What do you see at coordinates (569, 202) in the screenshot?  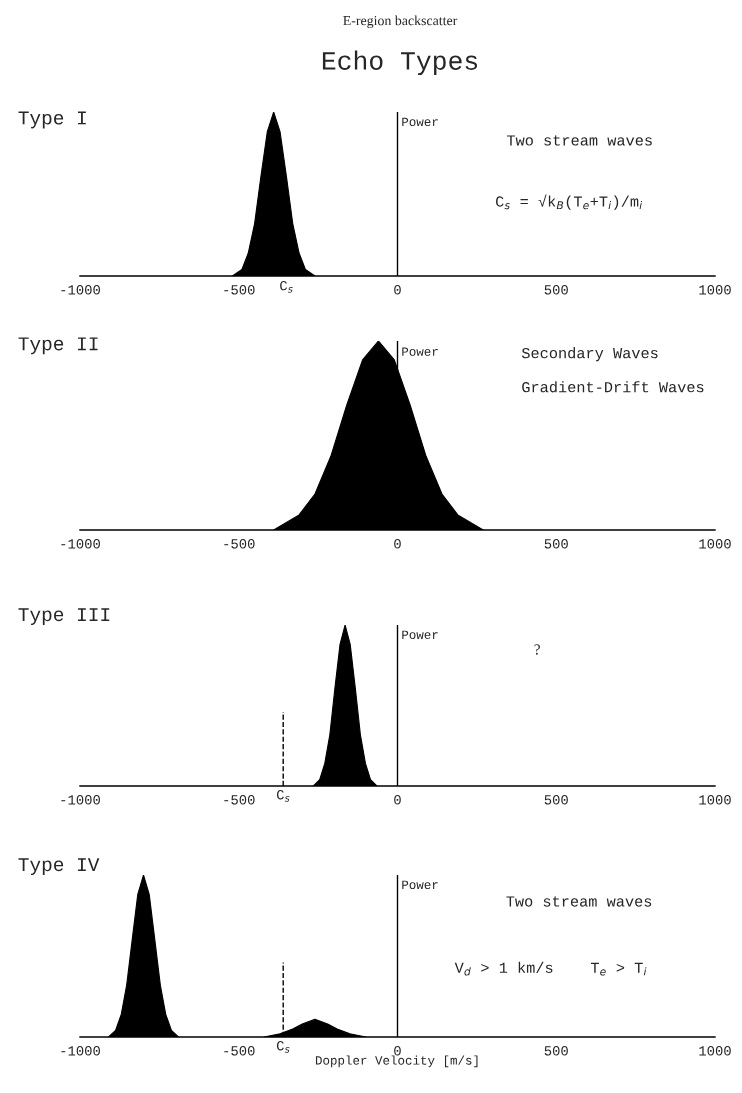 I see `text: C$_{s}$ = √k$_{B}$(T$_{e}$+T$_{i}$)/m$_{i}$` at bounding box center [569, 202].